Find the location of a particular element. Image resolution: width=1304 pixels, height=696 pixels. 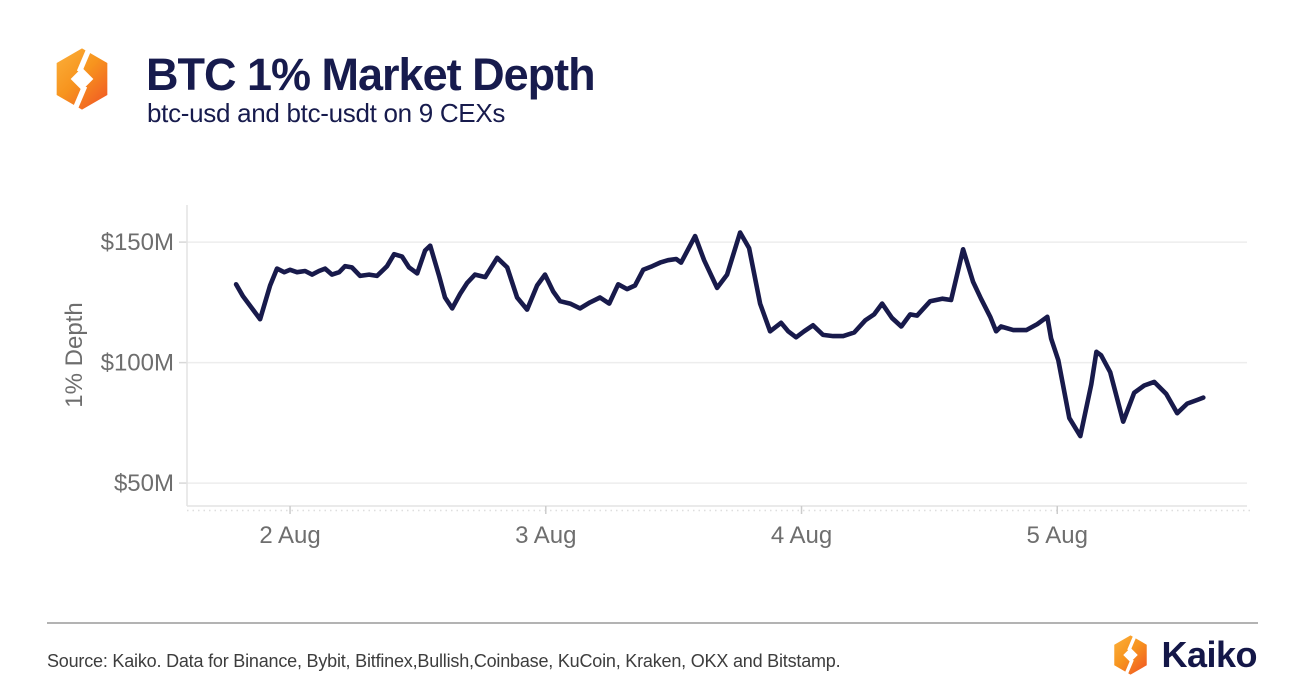

kaiko-logo-icon is located at coordinates (82, 79).